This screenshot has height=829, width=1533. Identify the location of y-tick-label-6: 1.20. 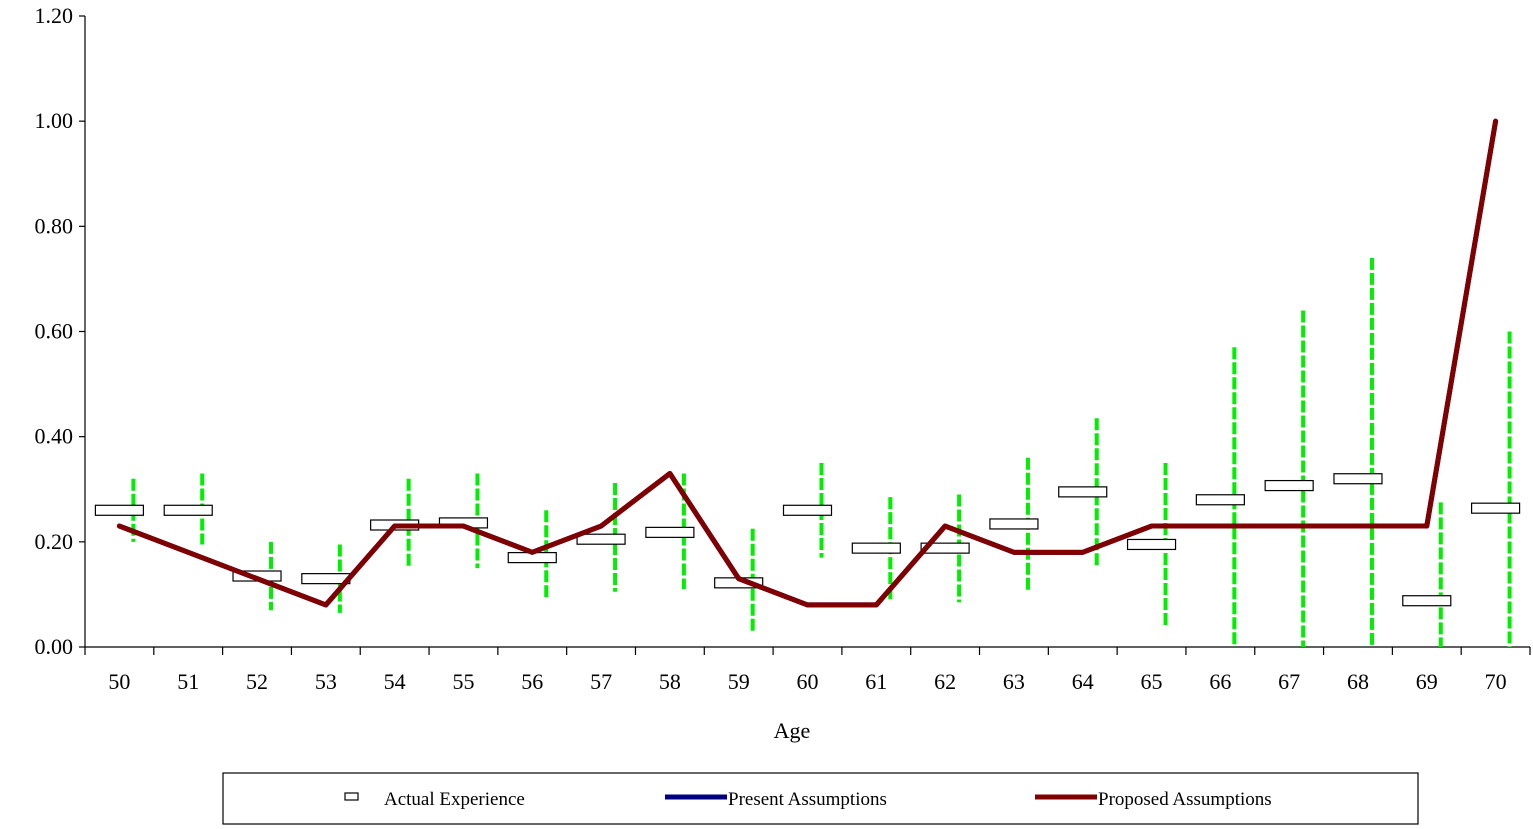
(54, 15).